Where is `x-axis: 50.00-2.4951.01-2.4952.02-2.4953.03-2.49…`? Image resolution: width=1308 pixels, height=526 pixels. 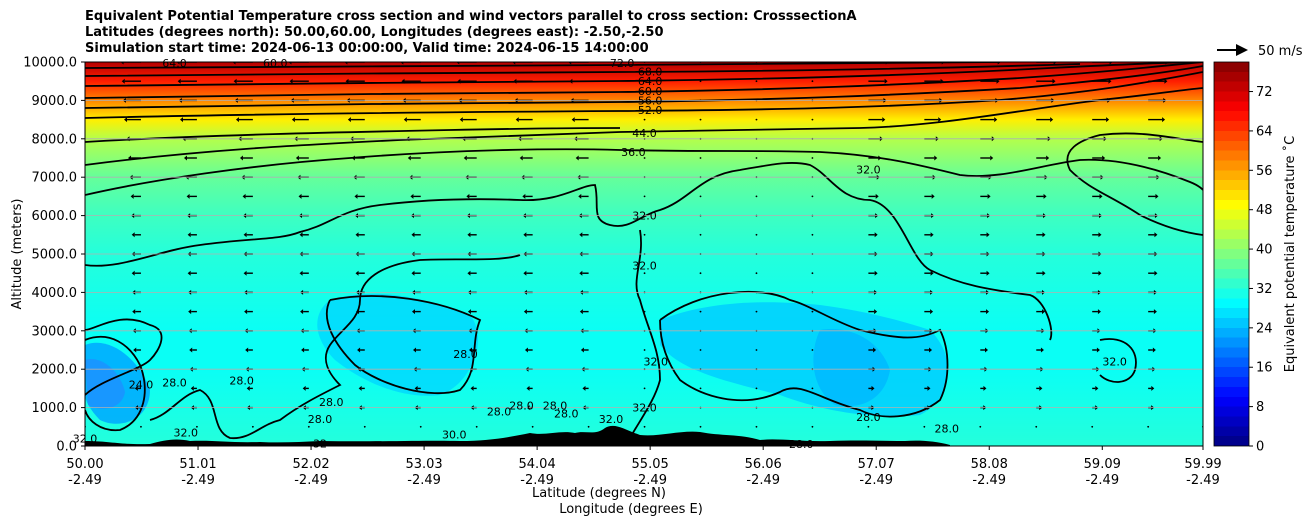 x-axis: 50.00-2.4951.01-2.4952.02-2.4953.03-2.49… is located at coordinates (644, 467).